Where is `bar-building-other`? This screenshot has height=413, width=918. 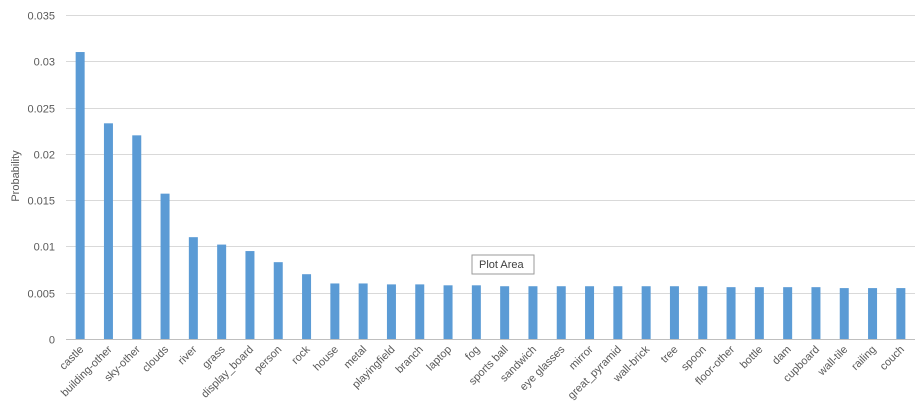
bar-building-other is located at coordinates (108, 231).